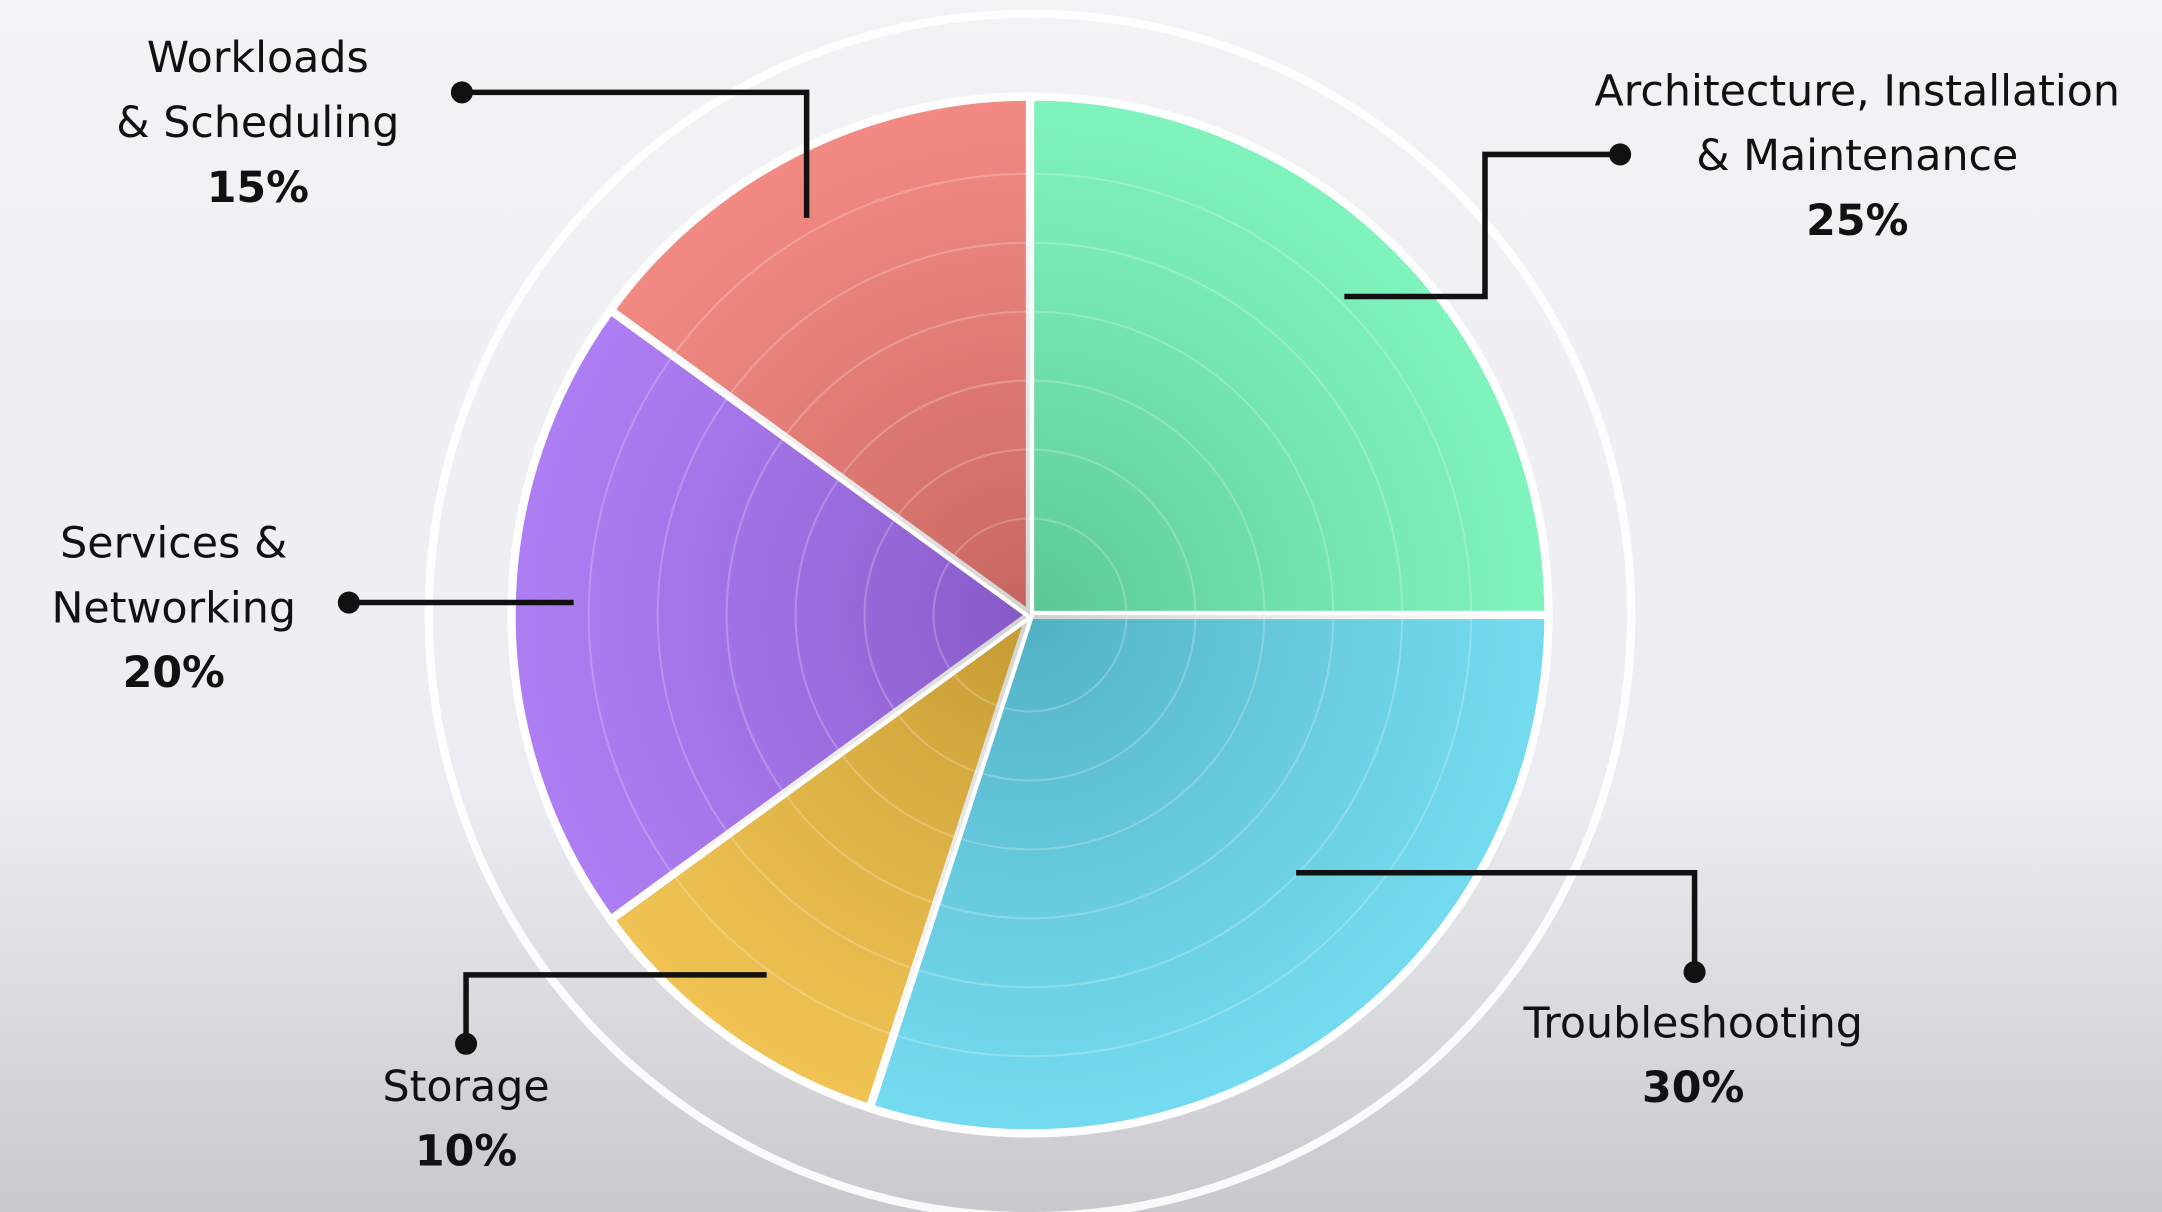 The image size is (2162, 1212). I want to click on slice-label: Services &, so click(173, 544).